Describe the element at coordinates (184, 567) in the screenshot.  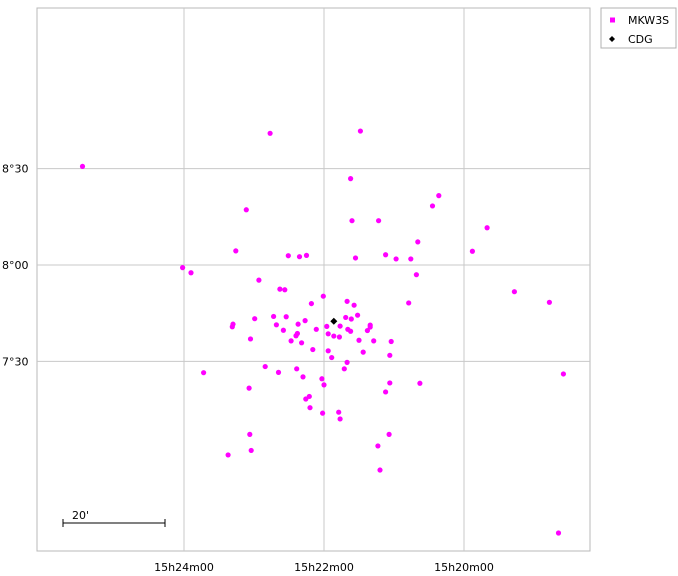
I see `x-tick-label: 15h24m00` at that location.